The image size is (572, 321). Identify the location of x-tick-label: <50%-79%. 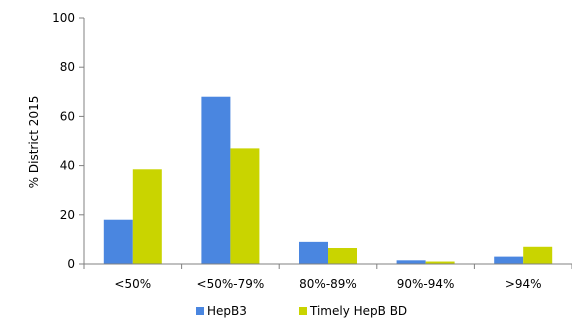
(231, 284).